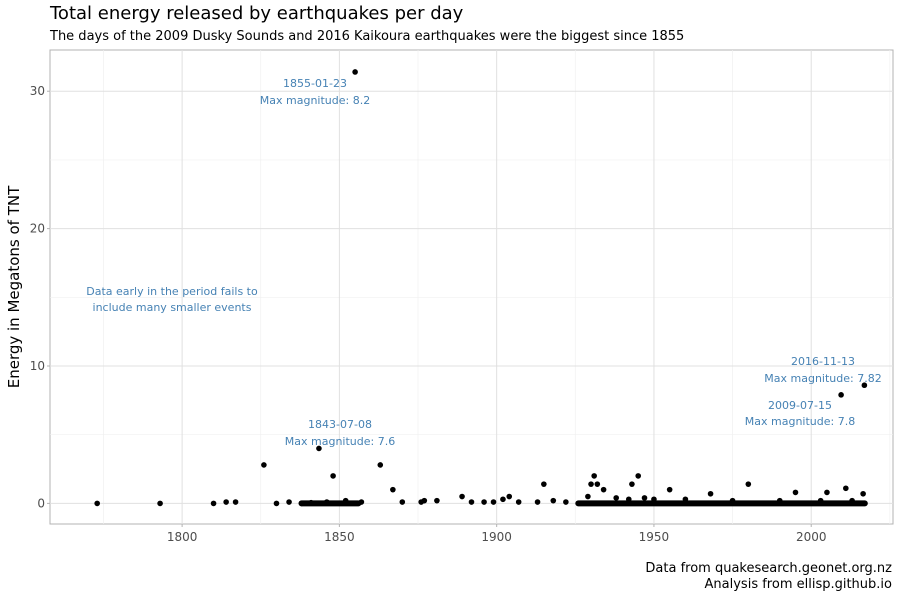  What do you see at coordinates (315, 100) in the screenshot?
I see `annotation-1855-magnitude: Max magnitude: 8.2` at bounding box center [315, 100].